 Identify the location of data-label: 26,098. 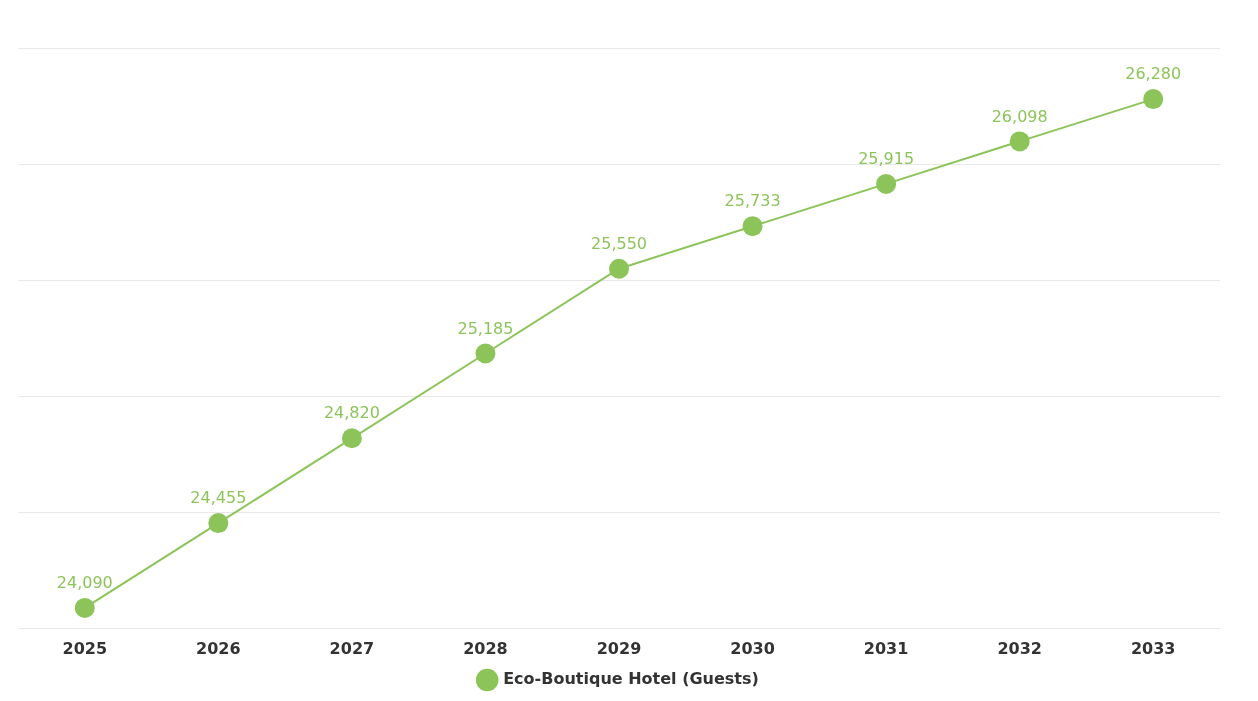
(1019, 116).